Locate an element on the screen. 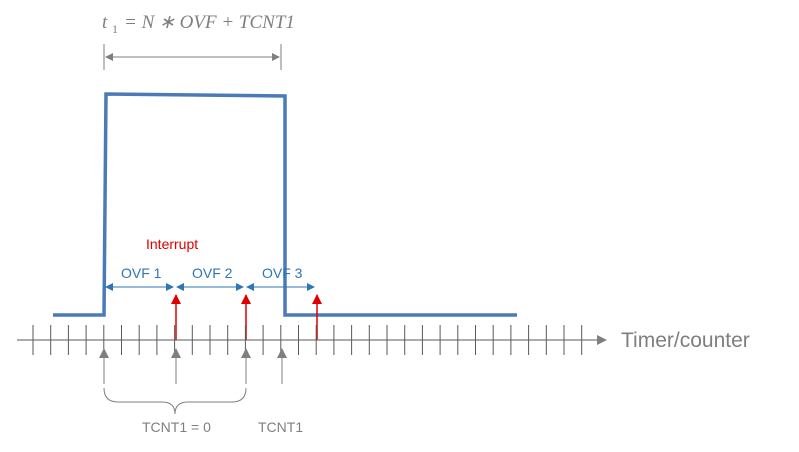 The image size is (799, 452). tcnt1-label: TCNT1 is located at coordinates (280, 427).